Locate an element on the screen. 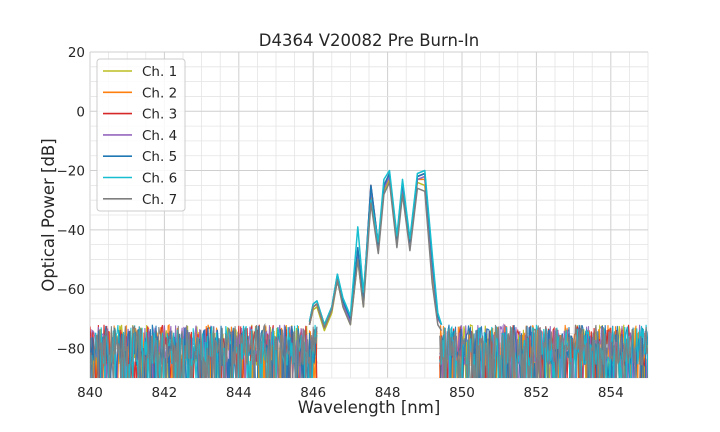 Image resolution: width=720 pixels, height=432 pixels. series-lines is located at coordinates (375, 250).